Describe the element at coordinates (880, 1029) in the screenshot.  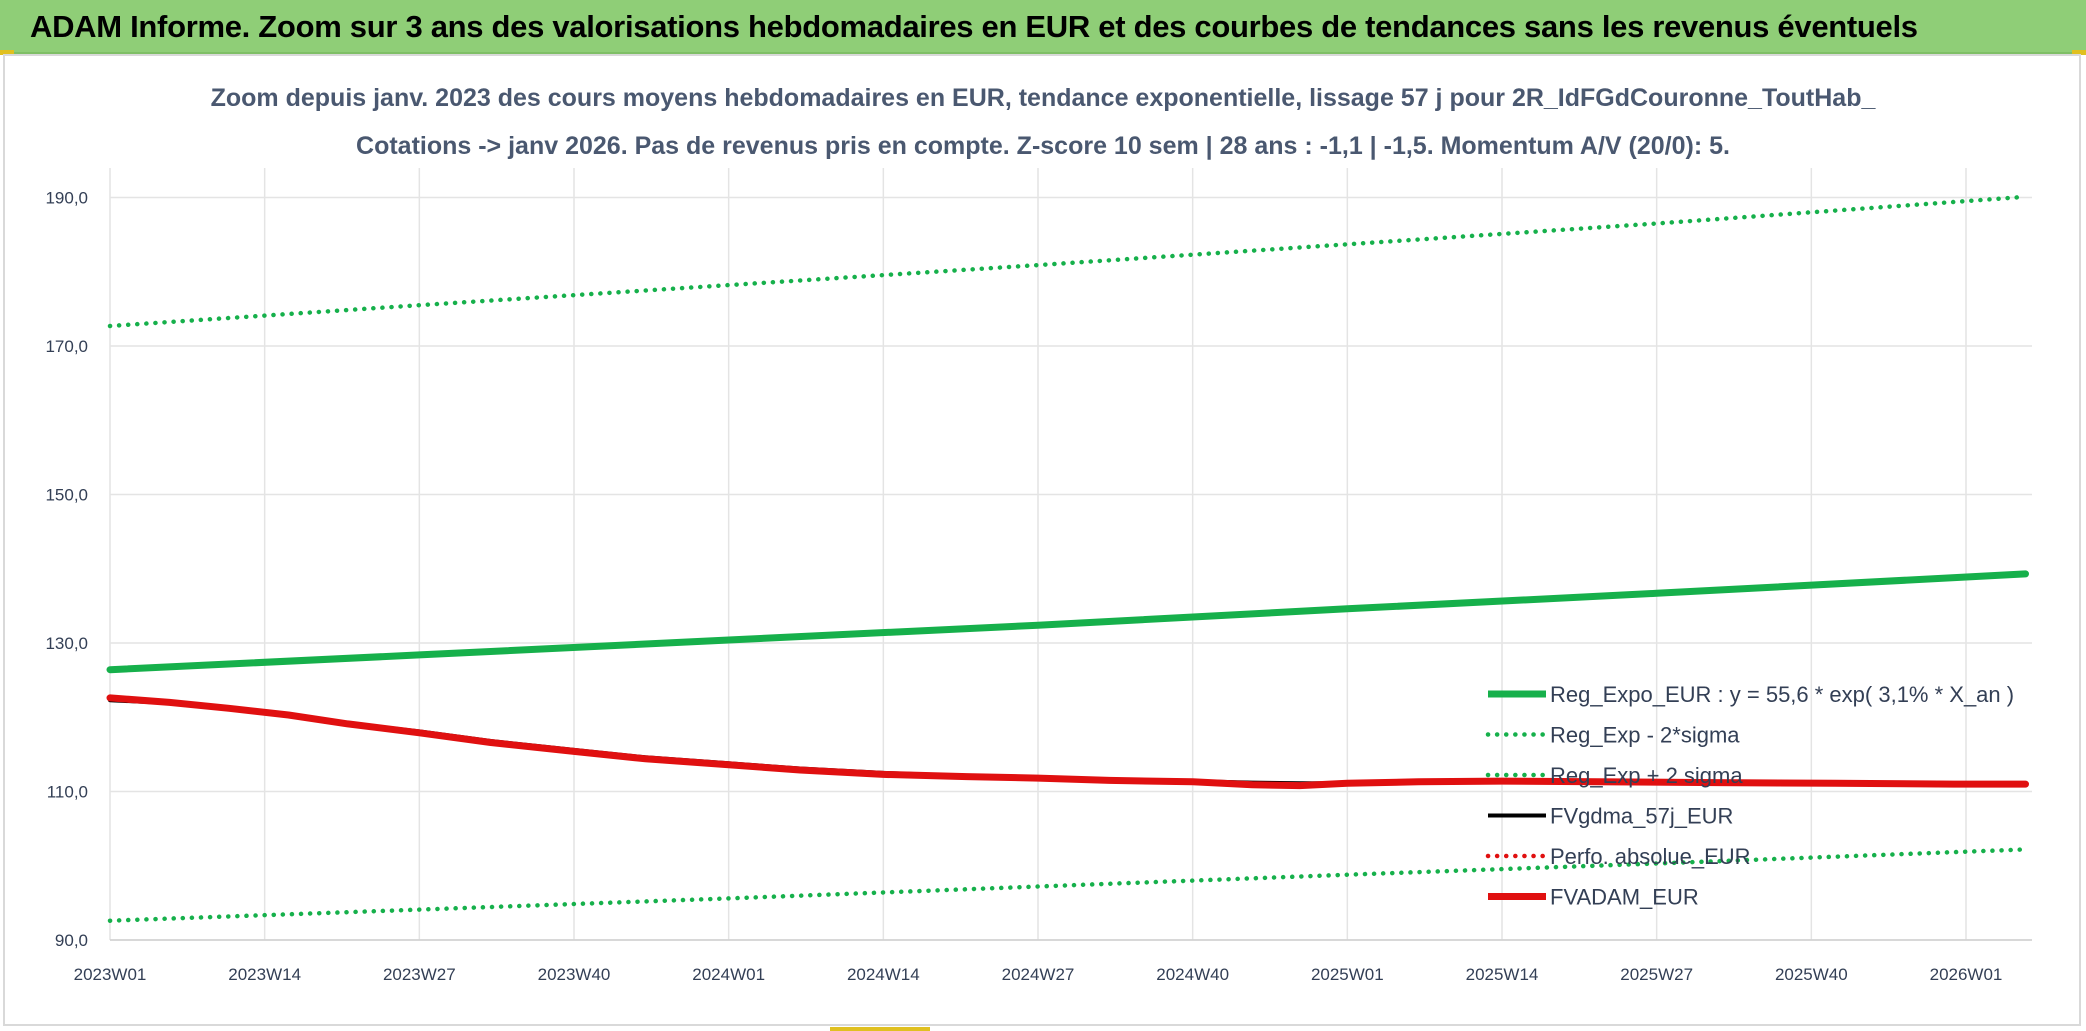
I see `accent-bottom` at that location.